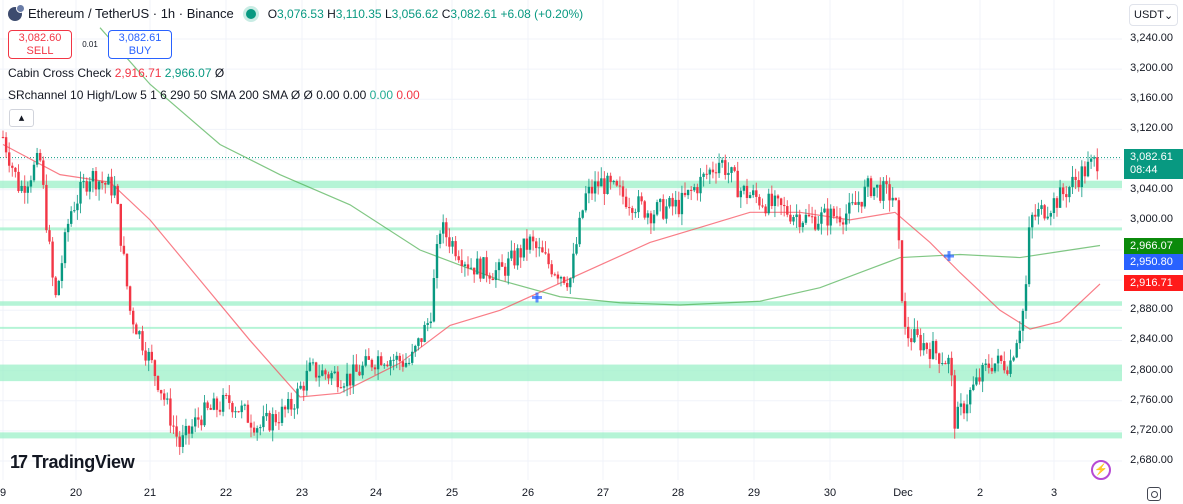  What do you see at coordinates (754, 493) in the screenshot?
I see `time-axis-label: 29` at bounding box center [754, 493].